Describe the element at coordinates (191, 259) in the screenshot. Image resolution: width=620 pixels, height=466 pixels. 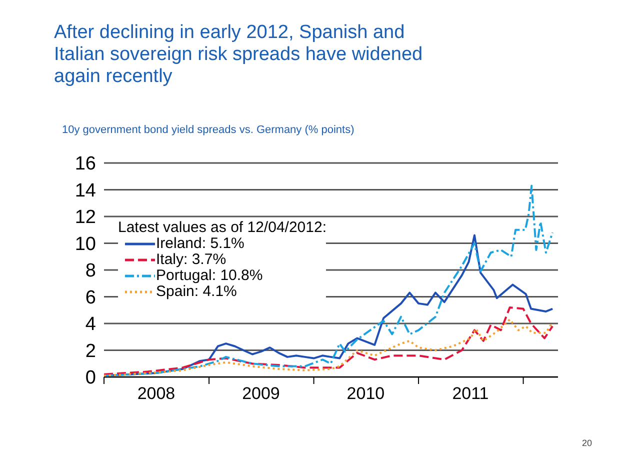
I see `legend-label: Italy: 3.7%` at that location.